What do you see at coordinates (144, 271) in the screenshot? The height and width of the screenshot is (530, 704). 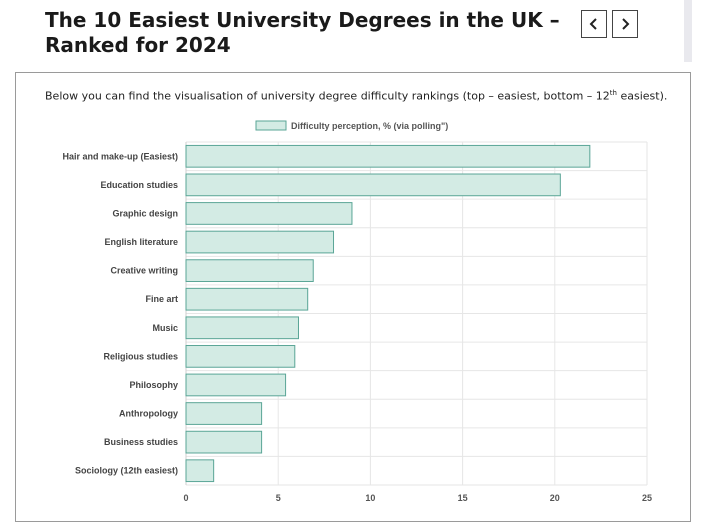 I see `category-label: Creative writing` at bounding box center [144, 271].